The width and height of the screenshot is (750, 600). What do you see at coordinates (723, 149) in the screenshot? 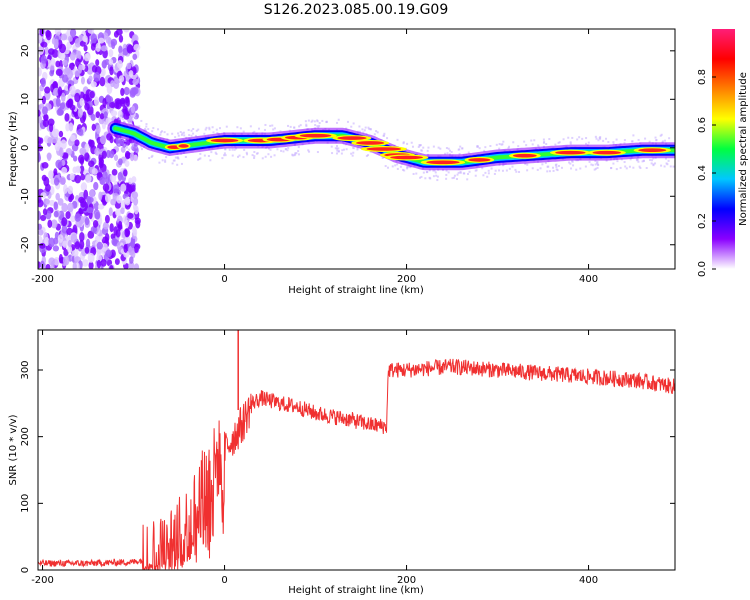
I see `colorbar-gradient` at bounding box center [723, 149].